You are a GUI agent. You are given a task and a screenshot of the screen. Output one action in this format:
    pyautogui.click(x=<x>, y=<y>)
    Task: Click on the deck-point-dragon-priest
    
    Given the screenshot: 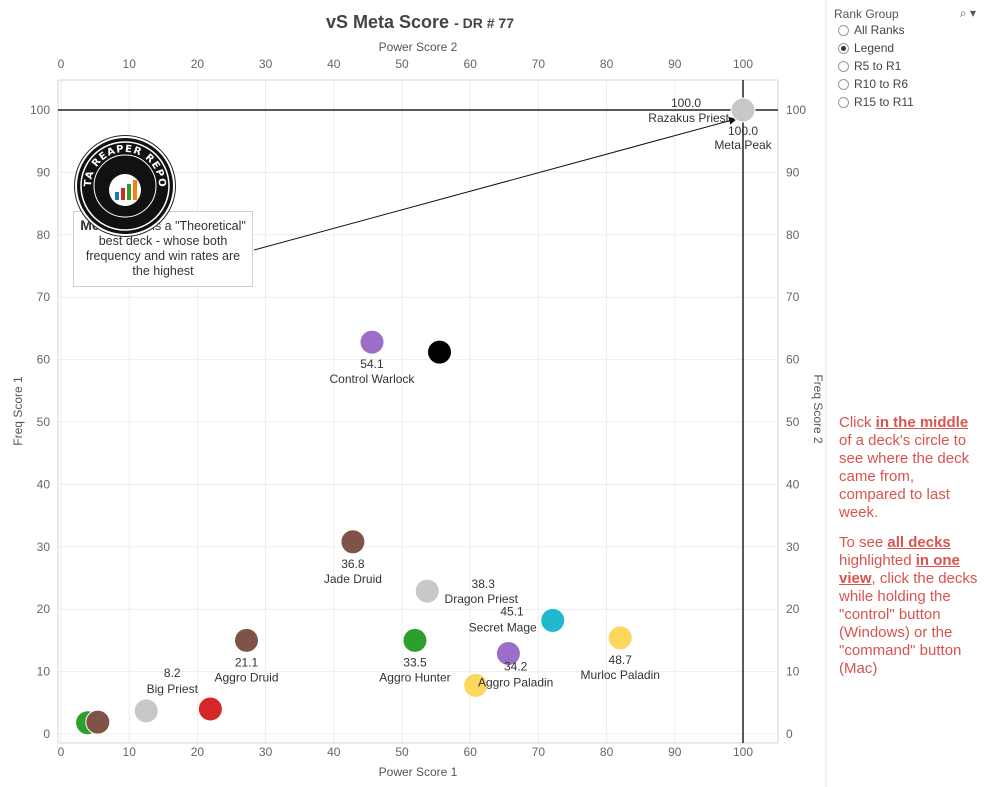 What is the action you would take?
    pyautogui.click(x=427, y=591)
    